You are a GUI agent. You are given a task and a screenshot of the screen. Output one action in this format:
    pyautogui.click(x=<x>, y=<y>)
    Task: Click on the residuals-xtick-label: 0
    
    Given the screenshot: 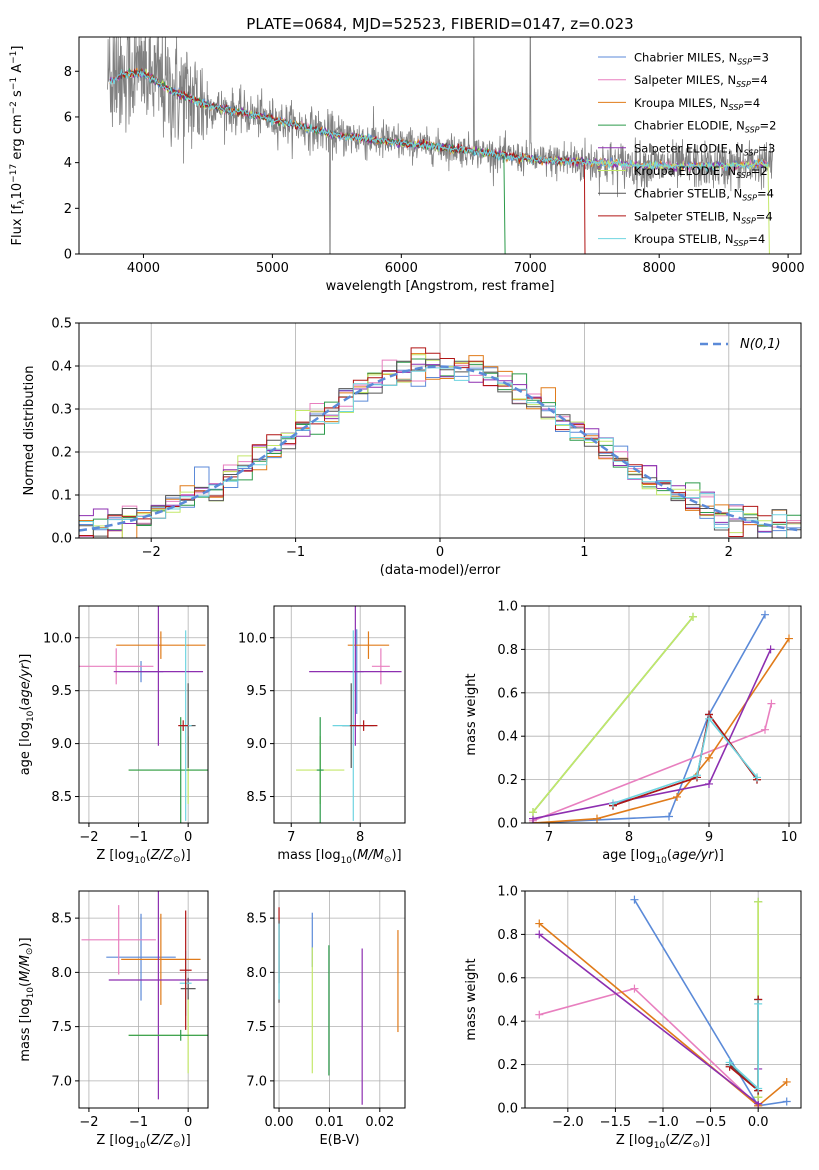 What is the action you would take?
    pyautogui.click(x=440, y=552)
    